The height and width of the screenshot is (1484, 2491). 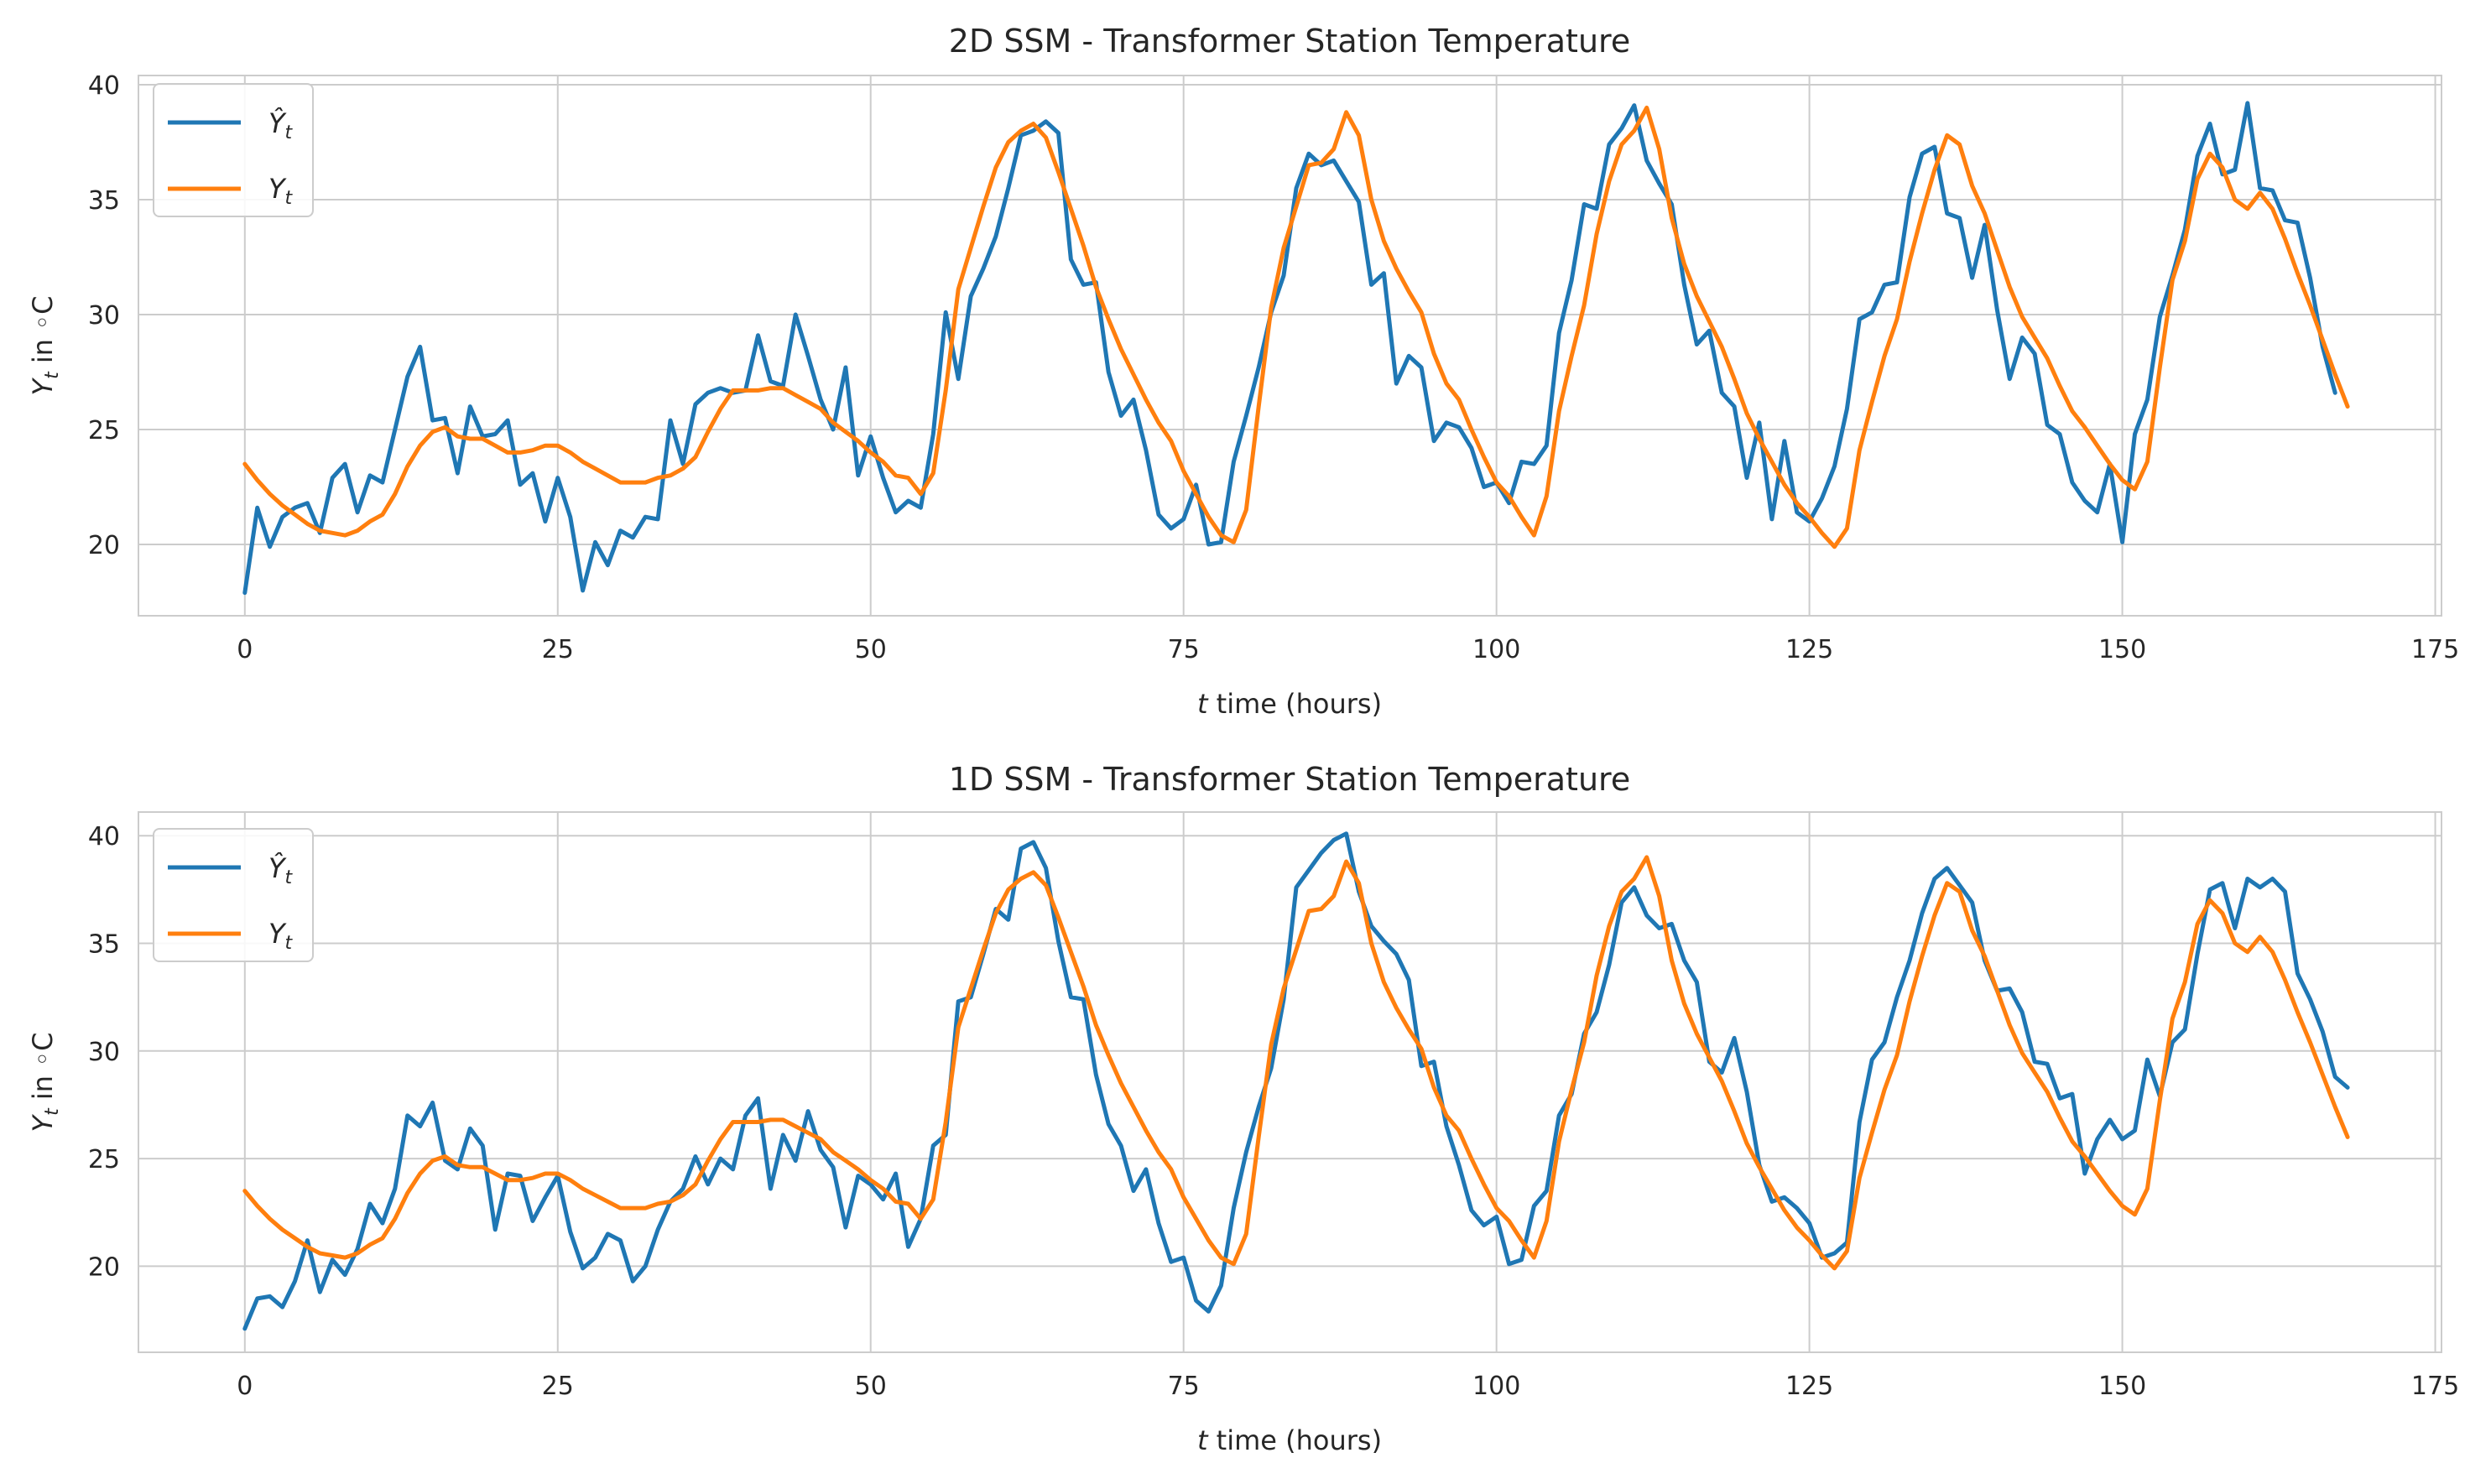 I want to click on chart-title: 2D SSM - Transformer Station Temperature, so click(x=1289, y=41).